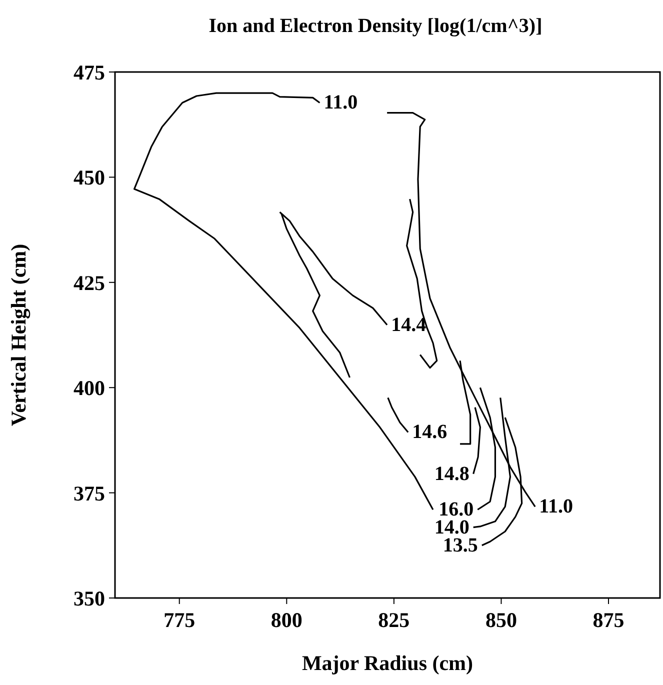 The width and height of the screenshot is (663, 685). What do you see at coordinates (89, 598) in the screenshot?
I see `y-tick-label: 350` at bounding box center [89, 598].